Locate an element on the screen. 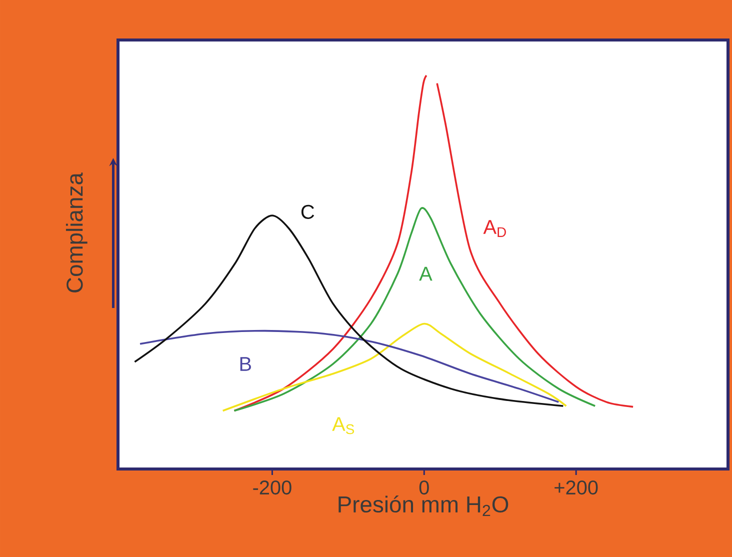 Image resolution: width=732 pixels, height=557 pixels. y-axis-title: Complianza is located at coordinates (77, 232).